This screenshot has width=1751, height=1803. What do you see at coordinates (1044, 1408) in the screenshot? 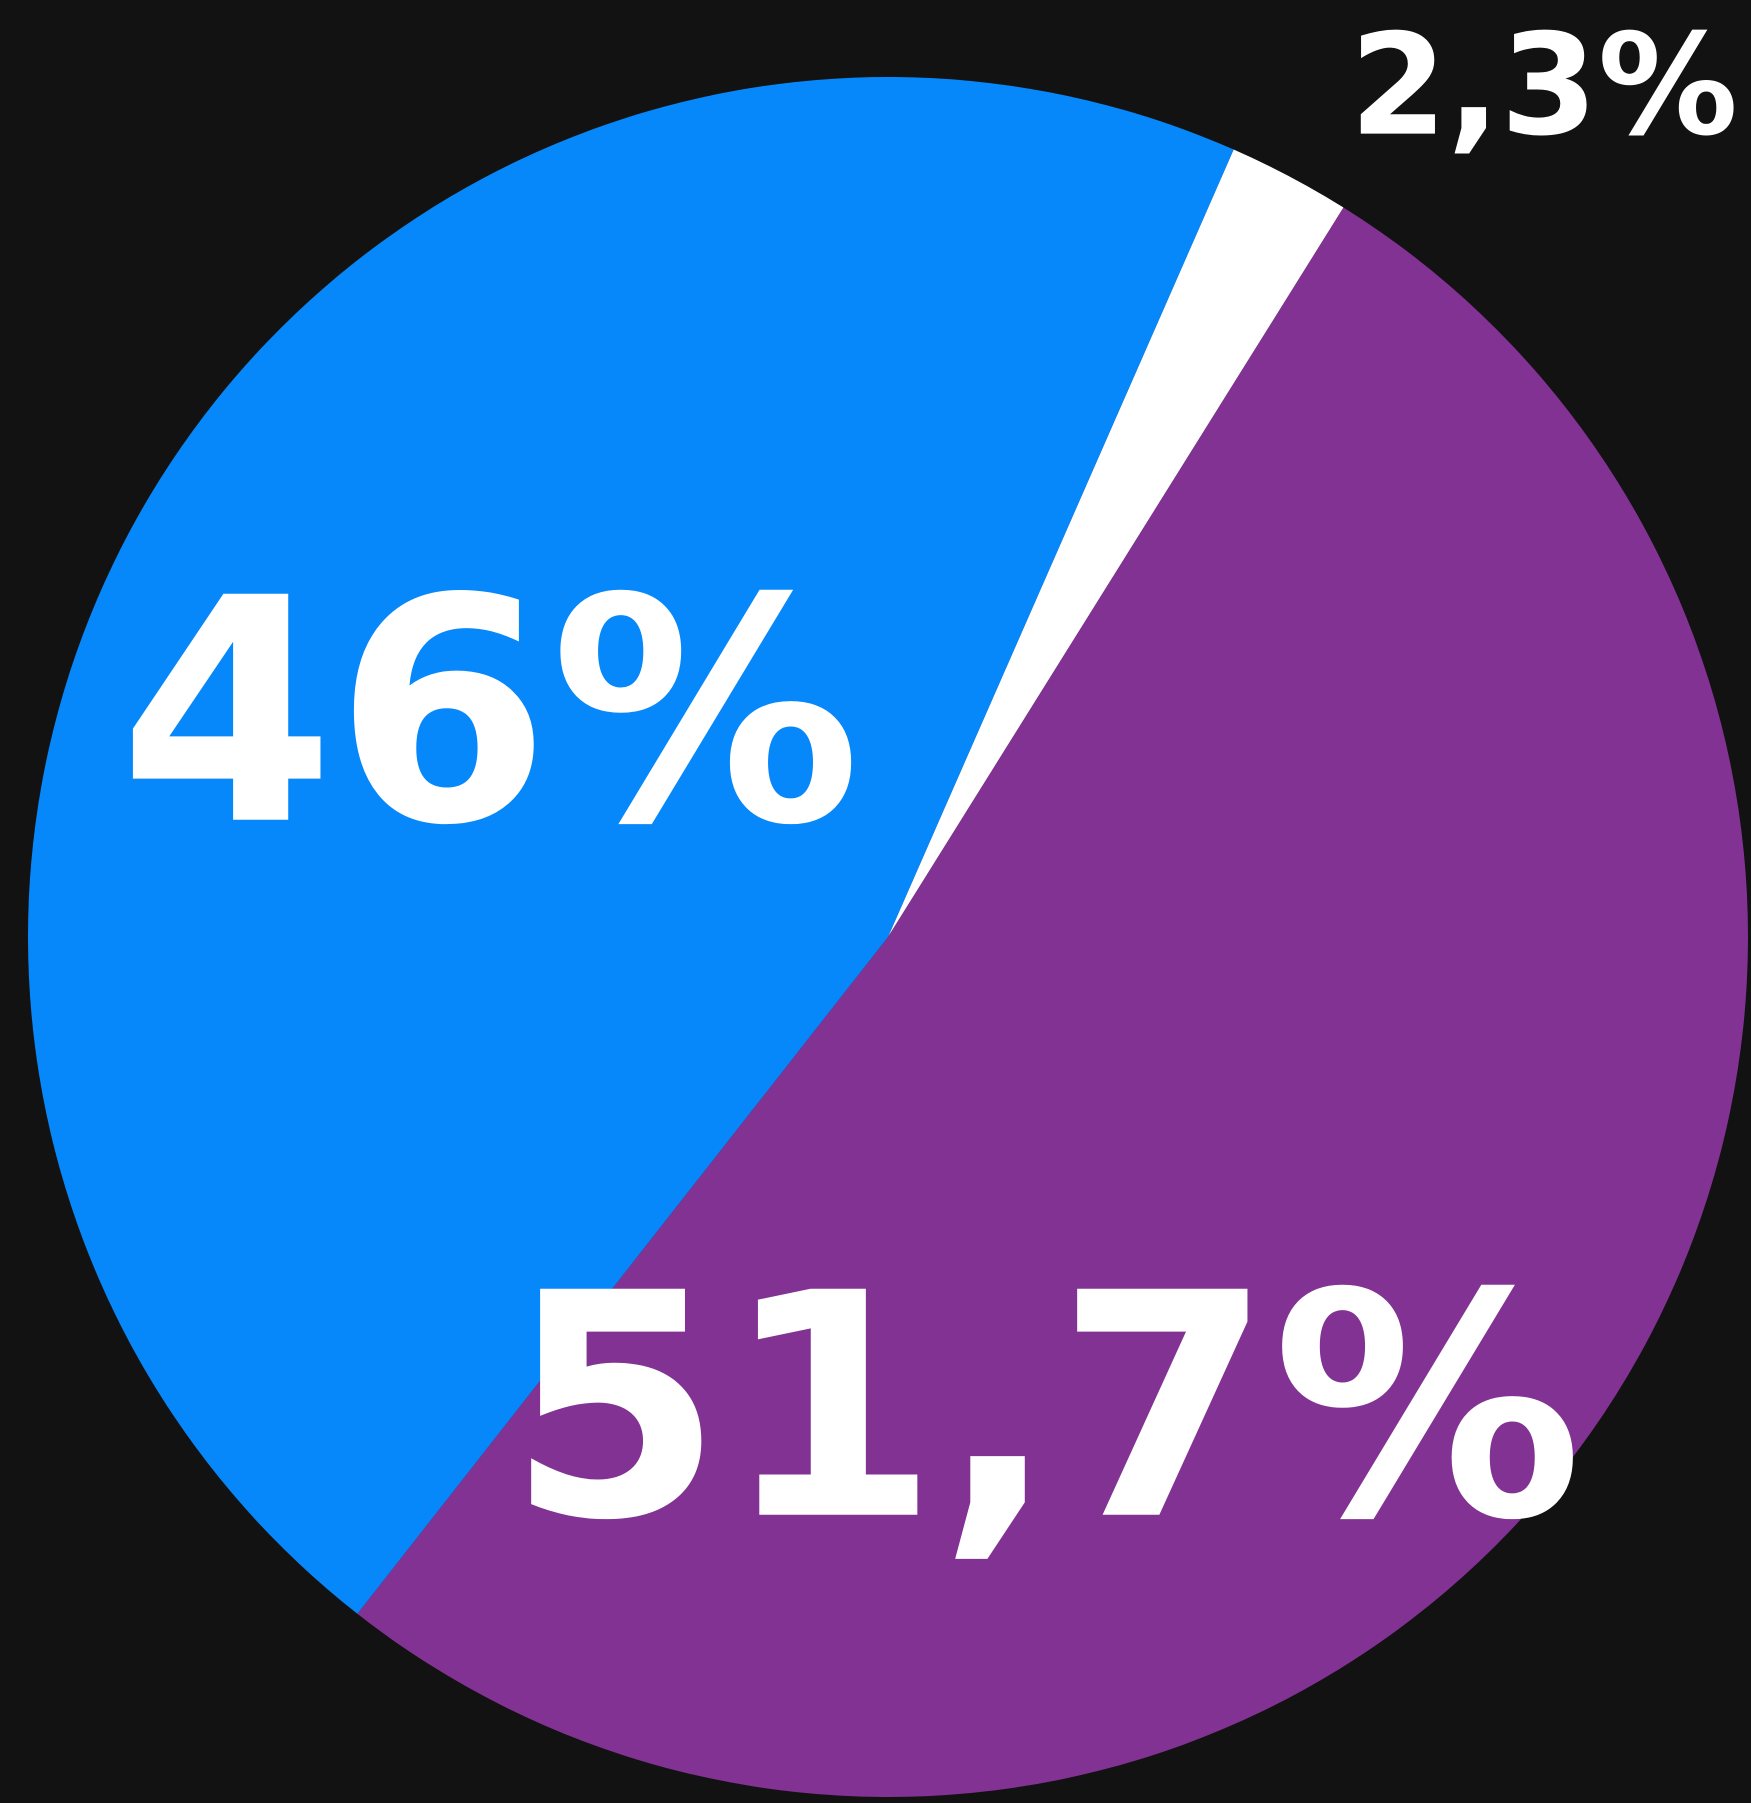
I see `value-label: 51,7%` at bounding box center [1044, 1408].